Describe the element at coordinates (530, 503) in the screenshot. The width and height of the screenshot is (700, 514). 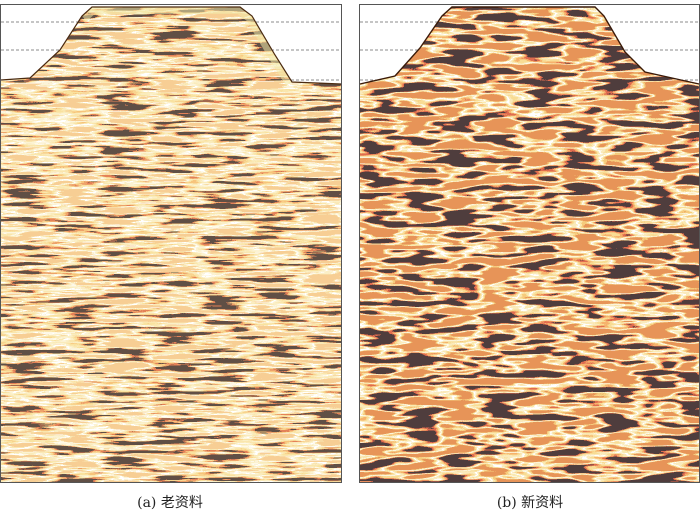
I see `caption: (b) 新资料` at that location.